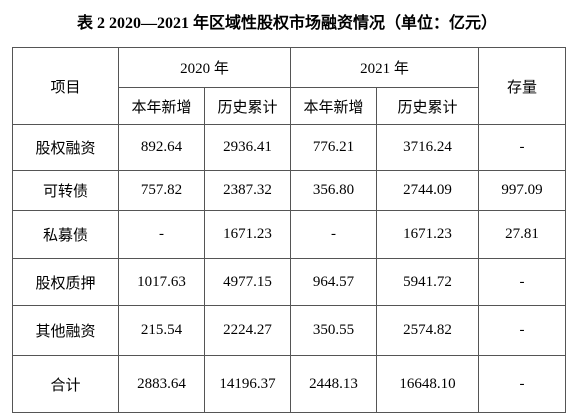 The width and height of the screenshot is (574, 420). I want to click on row-label: 可转债, so click(65, 190).